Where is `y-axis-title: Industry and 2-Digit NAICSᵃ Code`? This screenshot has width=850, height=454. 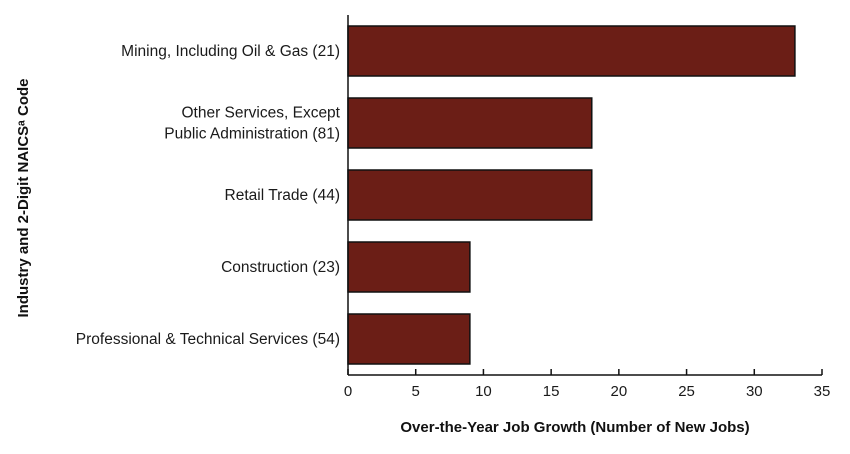 y-axis-title: Industry and 2-Digit NAICSᵃ Code is located at coordinates (23, 197).